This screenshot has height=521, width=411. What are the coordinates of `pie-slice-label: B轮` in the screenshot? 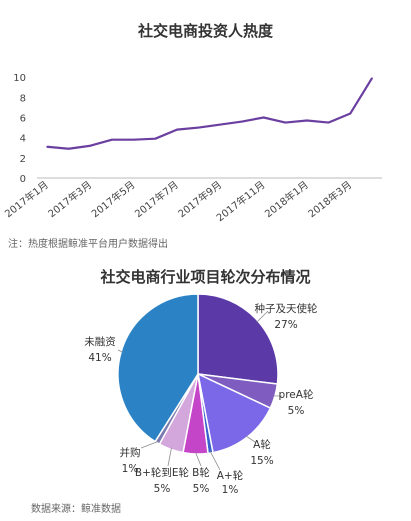 It's located at (201, 472).